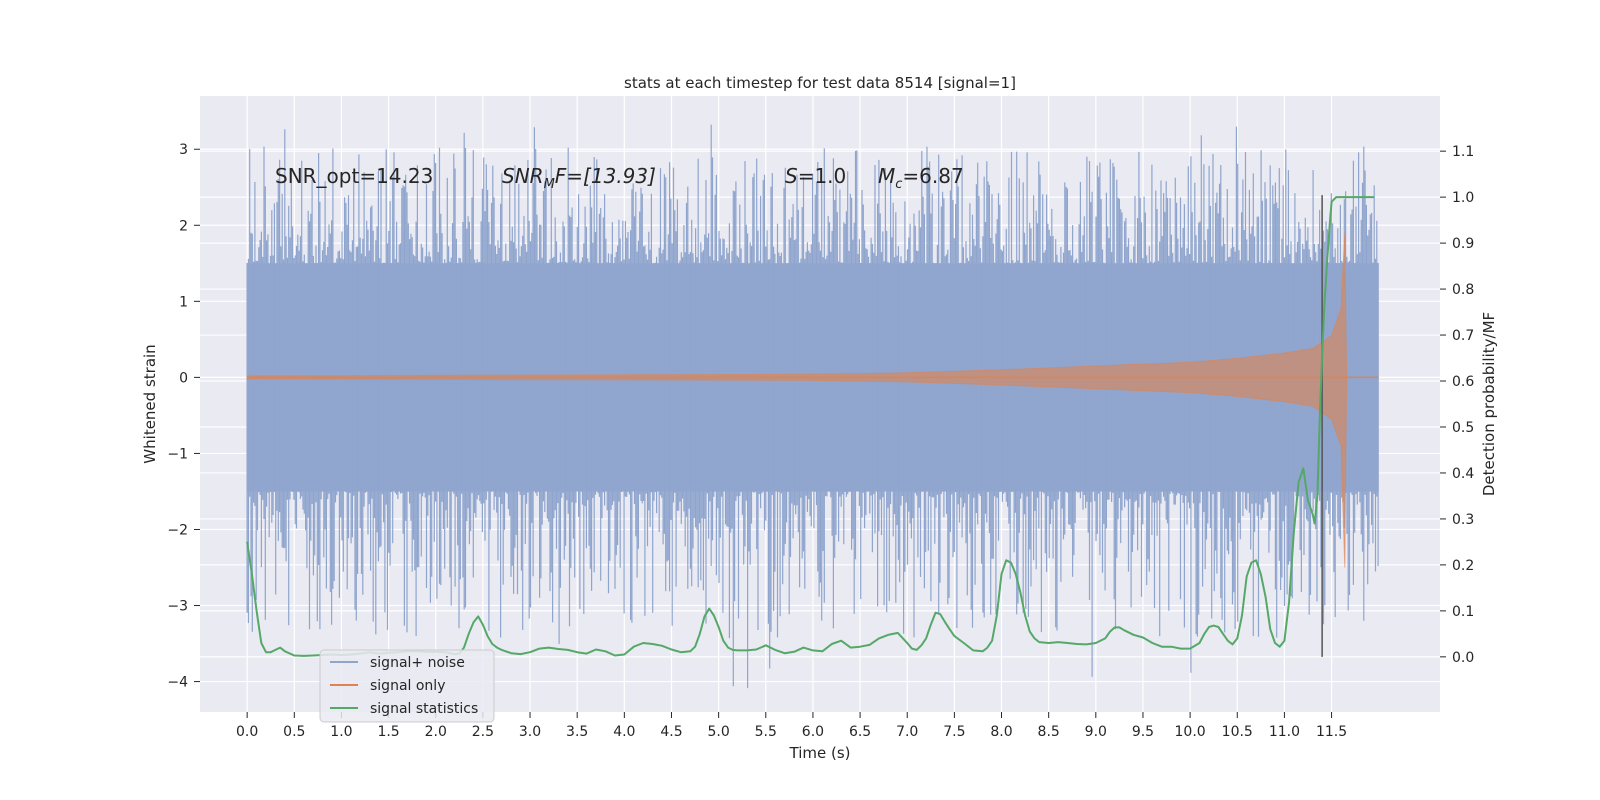 The height and width of the screenshot is (800, 1600). What do you see at coordinates (820, 753) in the screenshot?
I see `x-axis-label: Time (s)` at bounding box center [820, 753].